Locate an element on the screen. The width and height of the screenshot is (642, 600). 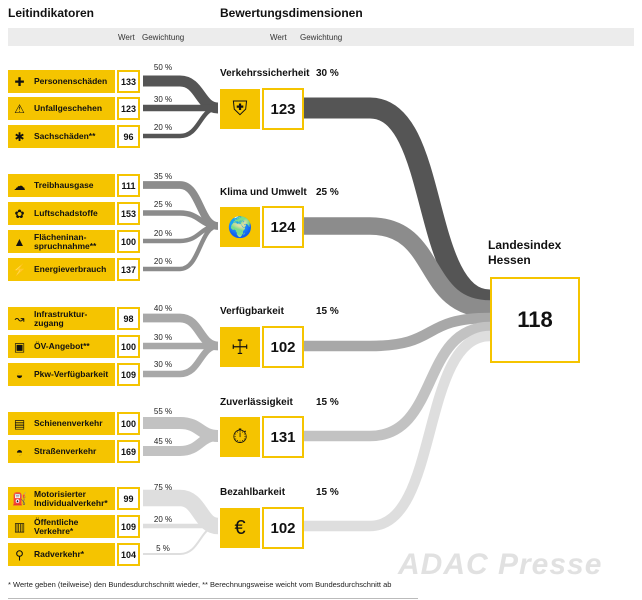
indicator-value: 169 is located at coordinates (128, 451).